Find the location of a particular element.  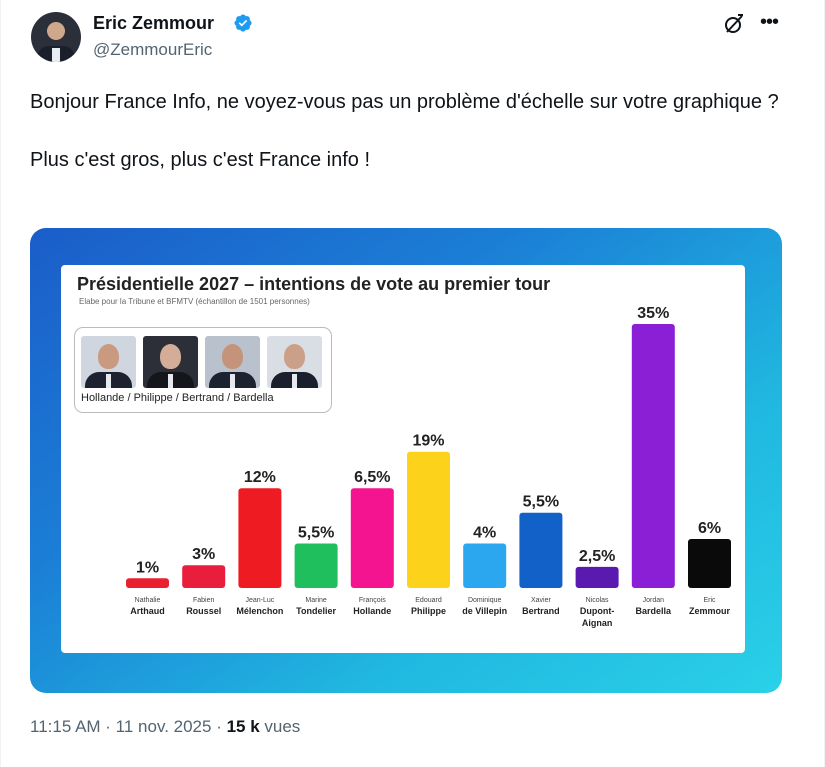

column-border-left is located at coordinates (0, 383).